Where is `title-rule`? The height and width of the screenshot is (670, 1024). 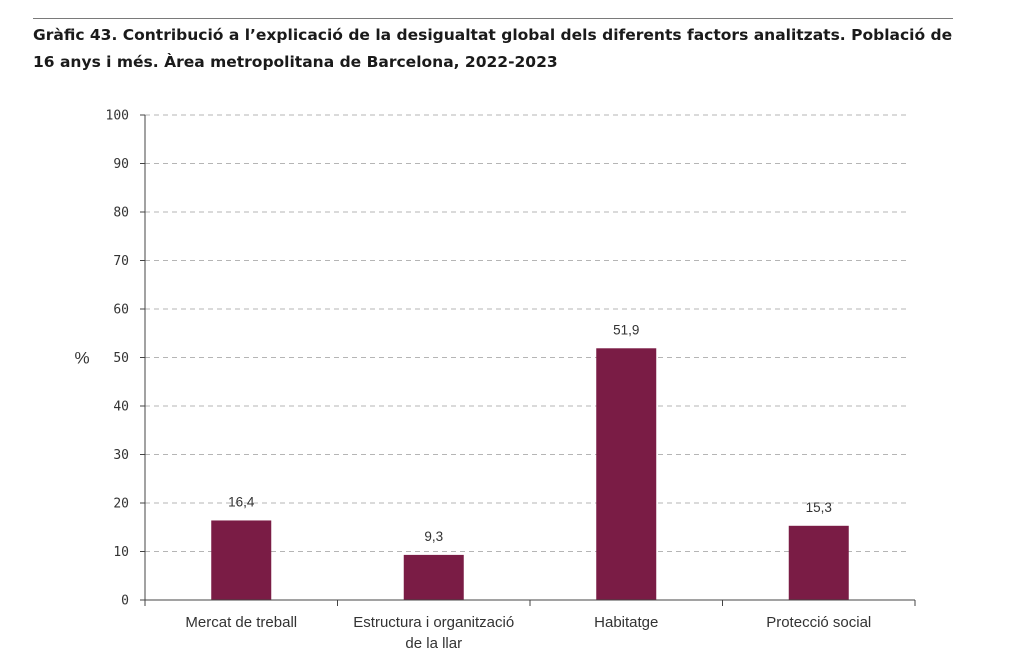
title-rule is located at coordinates (493, 18).